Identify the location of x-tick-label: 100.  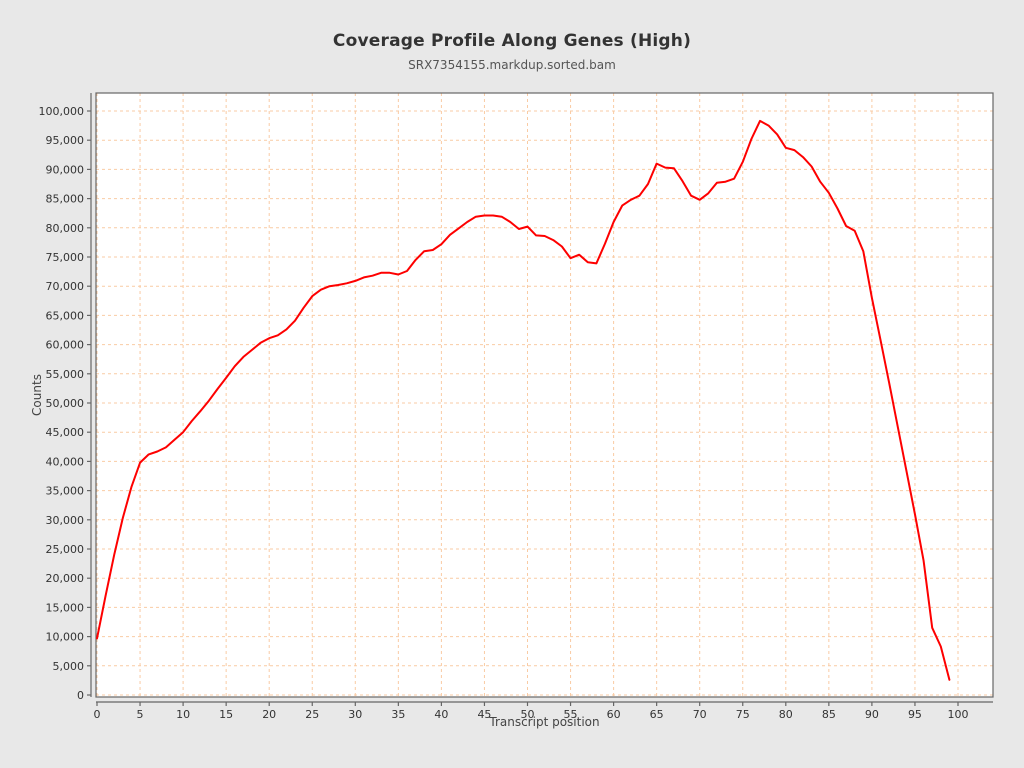
(958, 714).